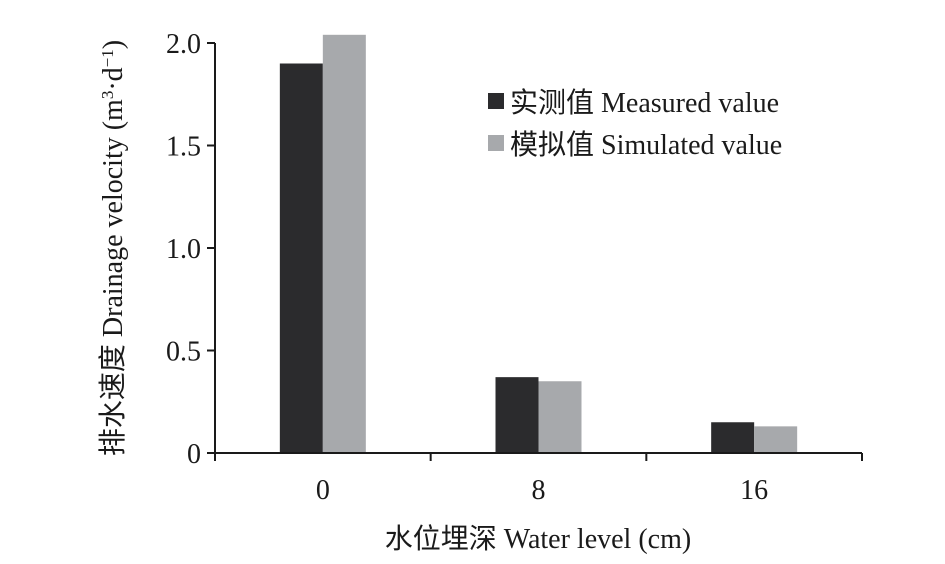  What do you see at coordinates (539, 490) in the screenshot?
I see `x-tick-label: 8` at bounding box center [539, 490].